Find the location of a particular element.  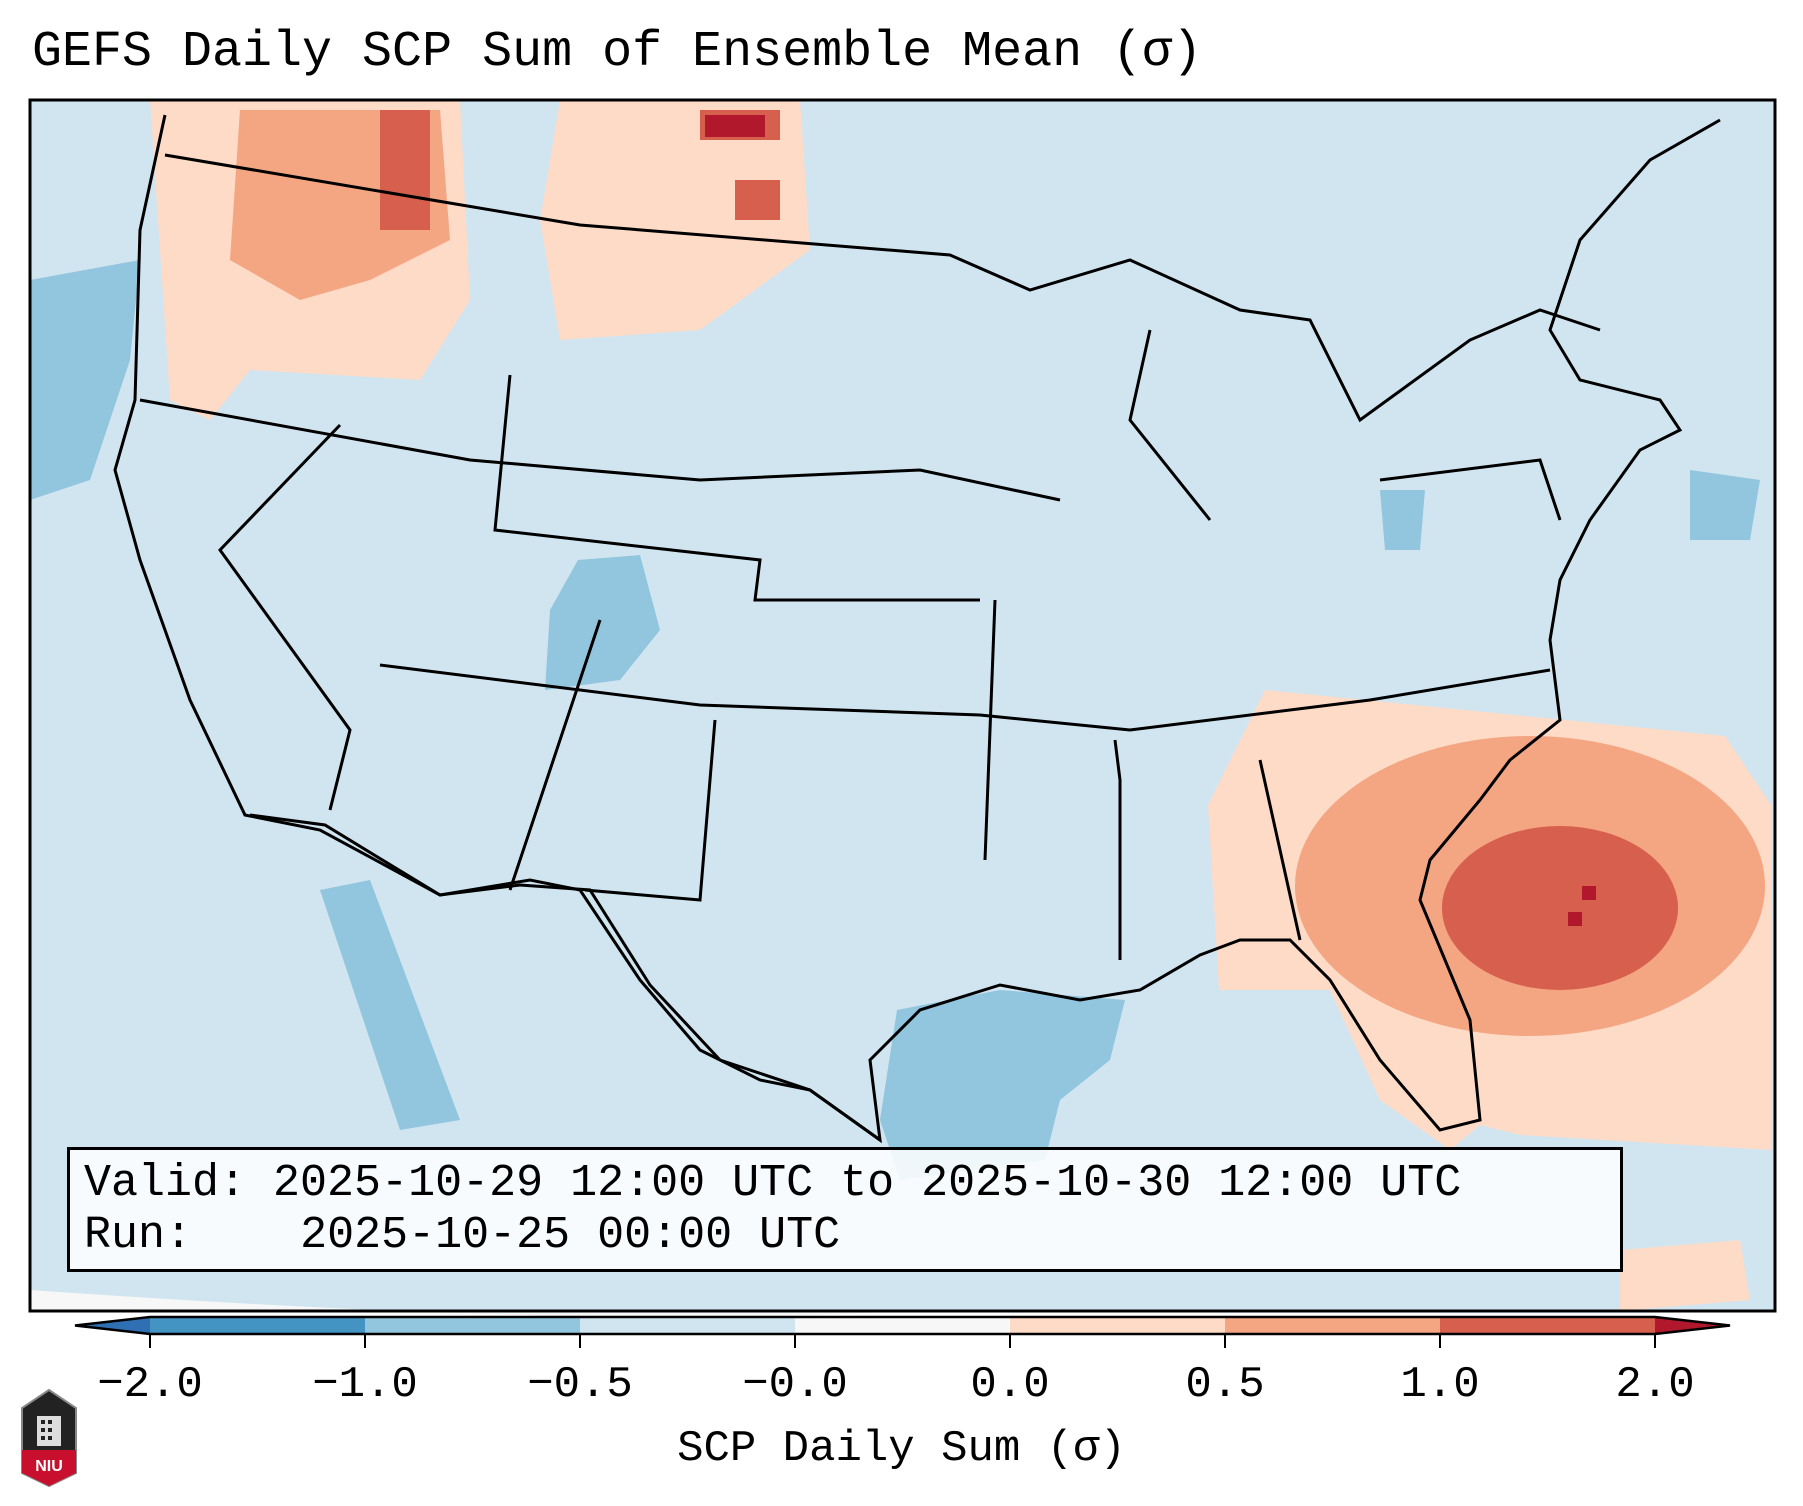

colorbar-extend-low is located at coordinates (112, 1325).